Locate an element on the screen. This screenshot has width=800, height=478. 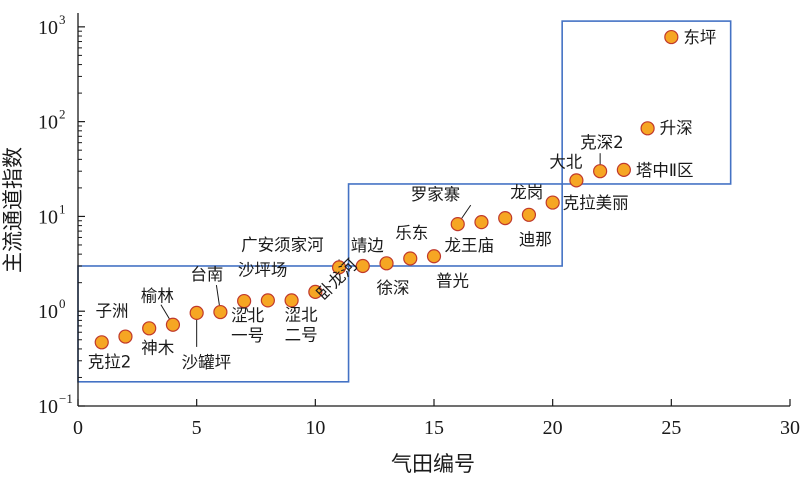
x-tick-label: 5 is located at coordinates (197, 428).